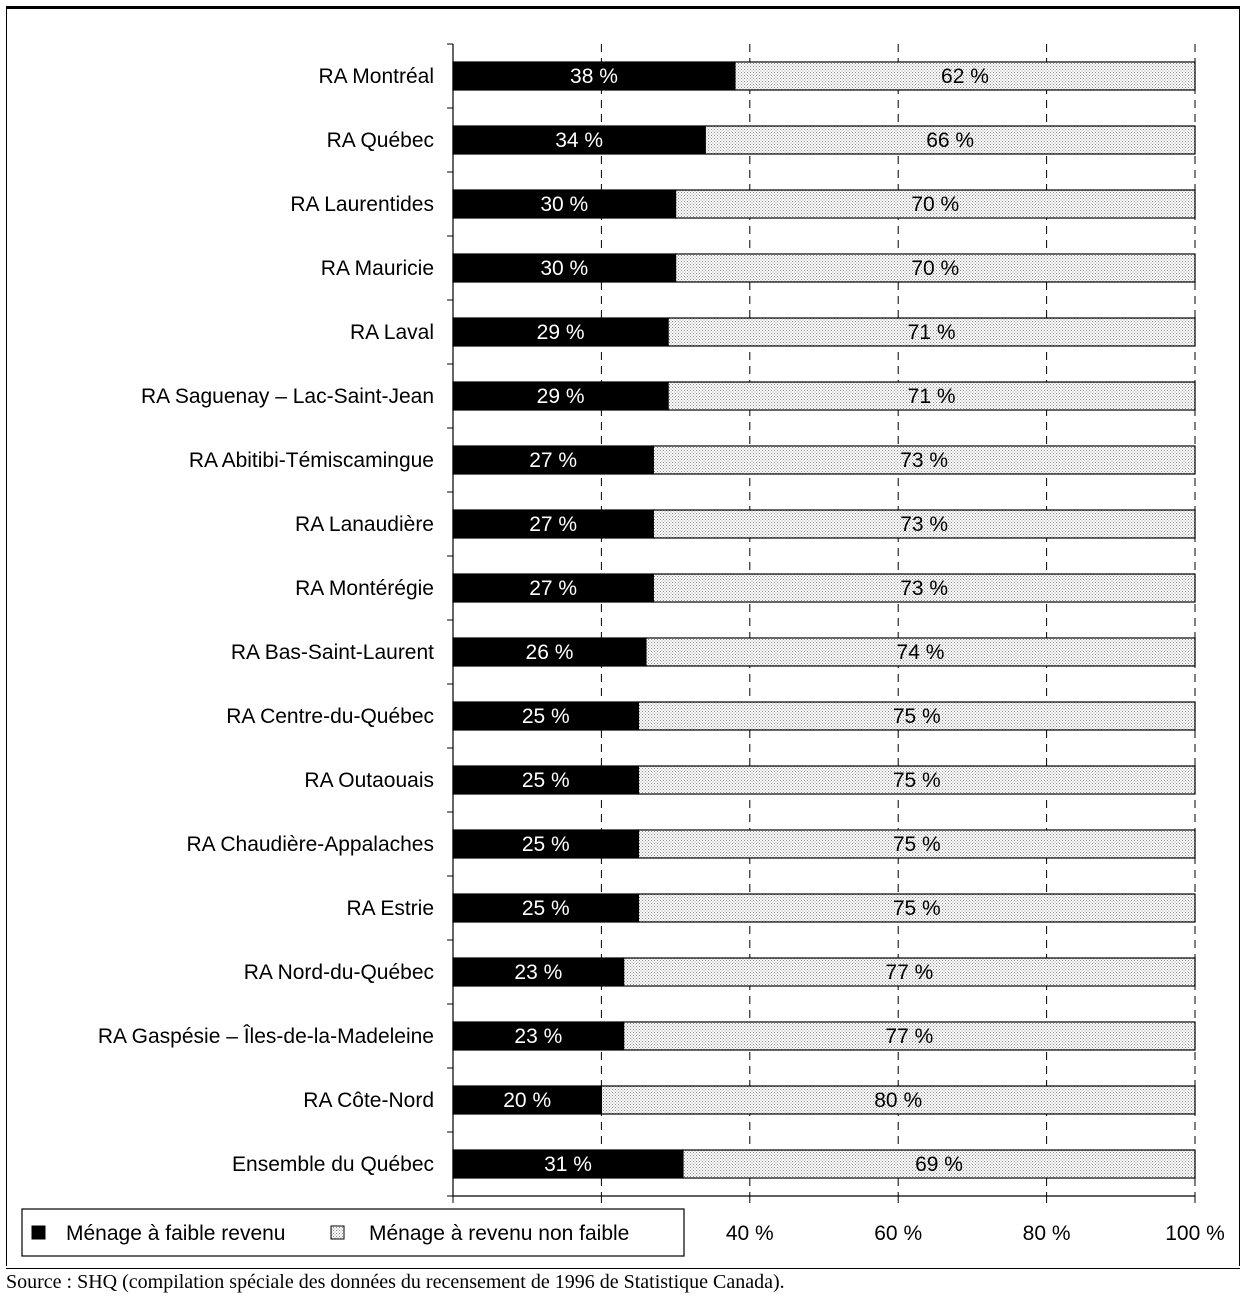 Image resolution: width=1244 pixels, height=1302 pixels. Describe the element at coordinates (553, 588) in the screenshot. I see `data-label-low-8: 27 %` at that location.